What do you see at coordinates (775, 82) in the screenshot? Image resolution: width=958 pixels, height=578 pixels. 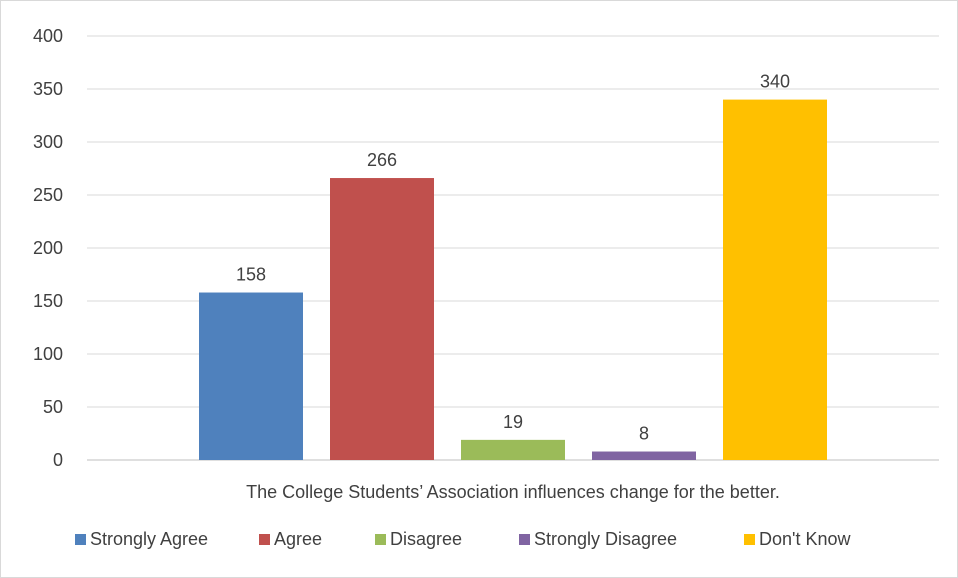 I see `data-label: 340` at bounding box center [775, 82].